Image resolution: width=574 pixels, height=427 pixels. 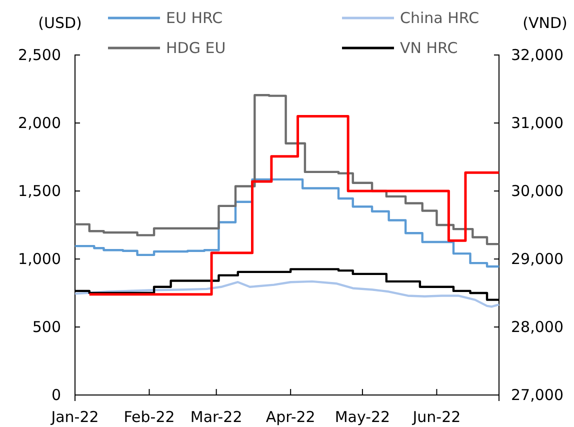 I want to click on legend-label: HDG EU, so click(x=196, y=48).